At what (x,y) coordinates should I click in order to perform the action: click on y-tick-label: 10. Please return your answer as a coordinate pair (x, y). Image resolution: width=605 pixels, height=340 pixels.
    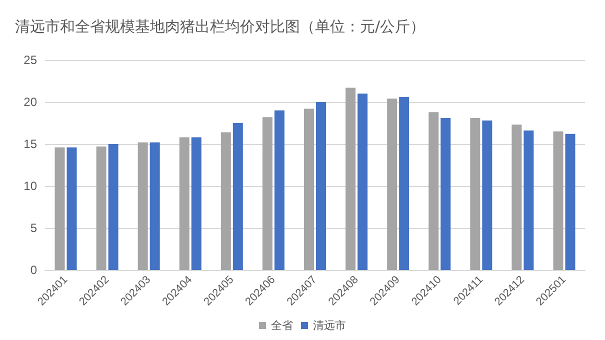
    Looking at the image, I should click on (31, 186).